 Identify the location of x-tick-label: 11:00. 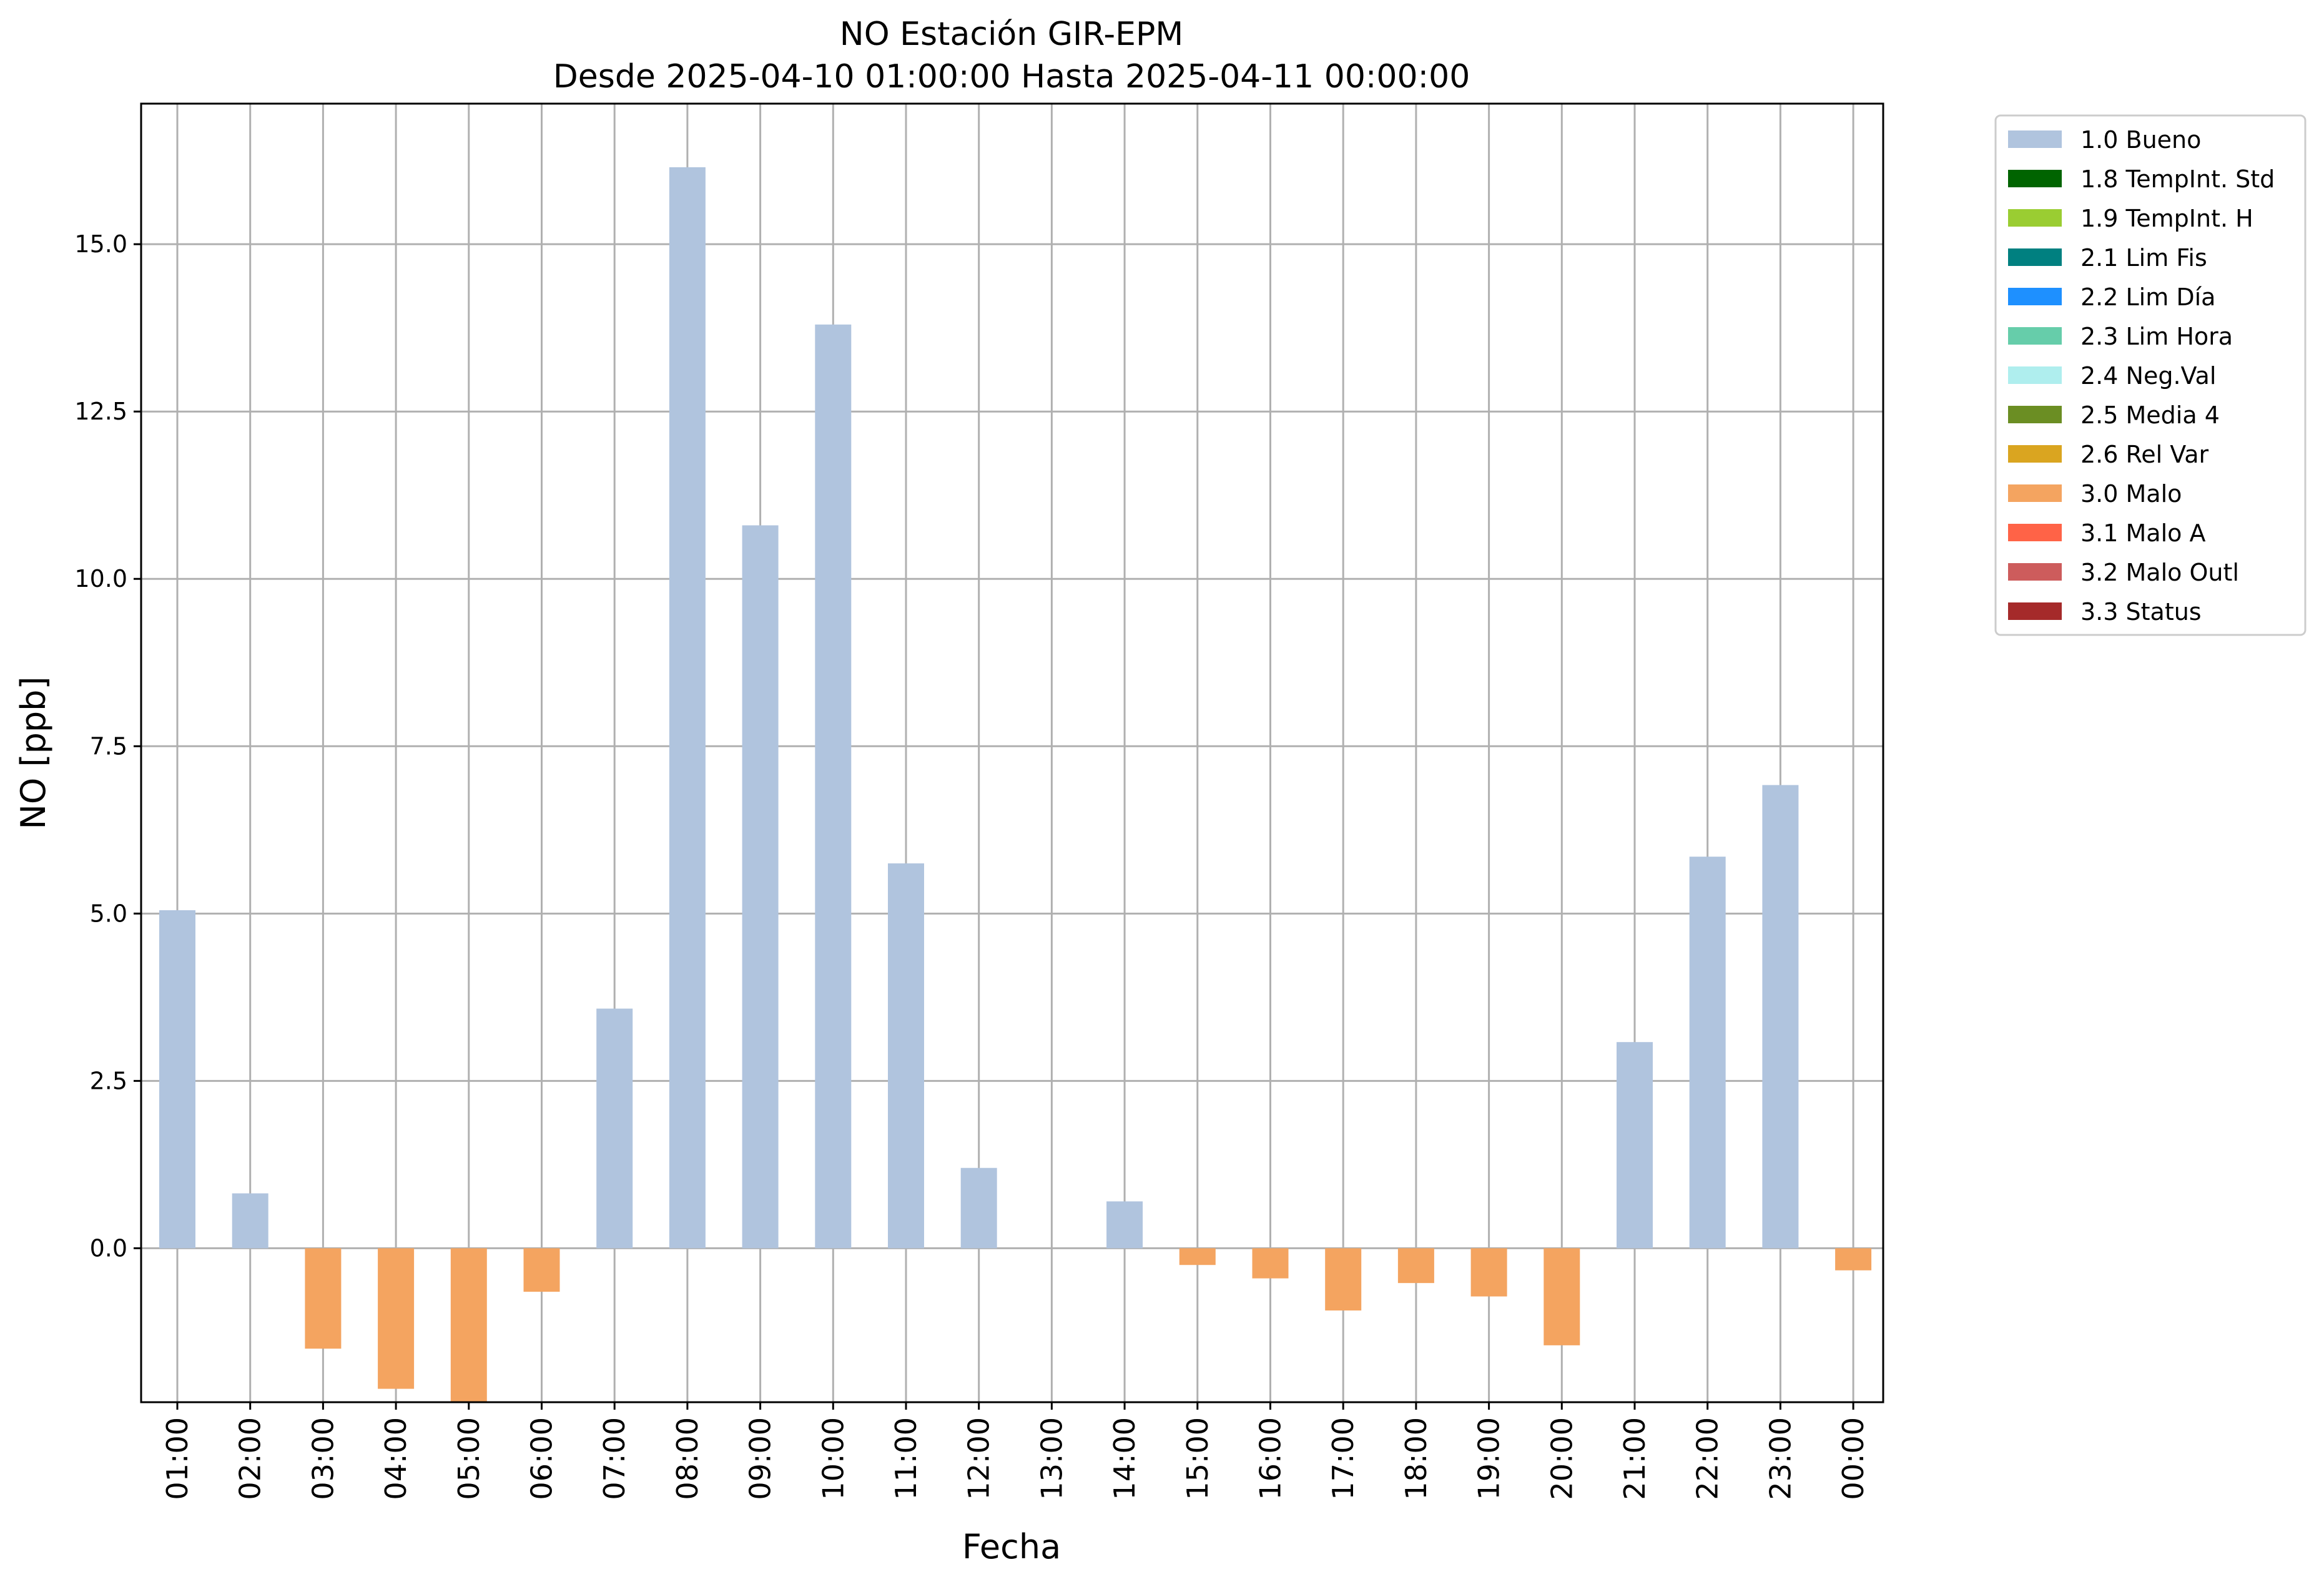
(906, 1458).